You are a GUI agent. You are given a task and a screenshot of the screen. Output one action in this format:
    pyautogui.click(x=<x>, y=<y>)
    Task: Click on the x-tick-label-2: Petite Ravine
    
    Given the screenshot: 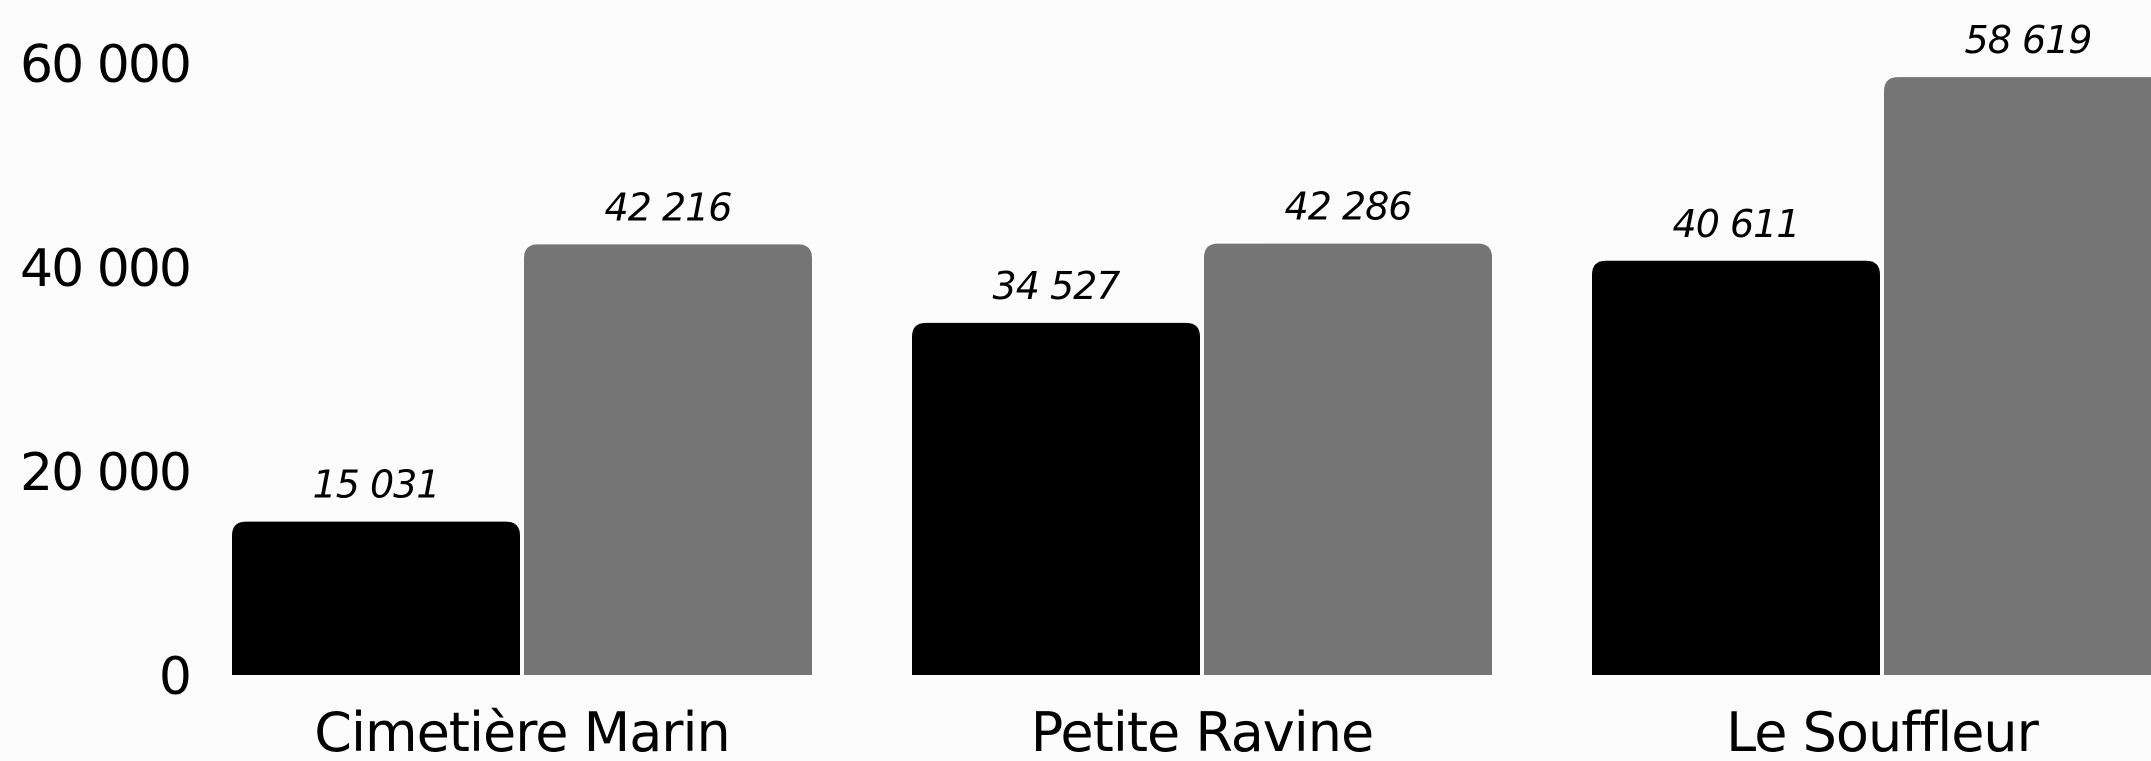 What is the action you would take?
    pyautogui.click(x=1202, y=731)
    